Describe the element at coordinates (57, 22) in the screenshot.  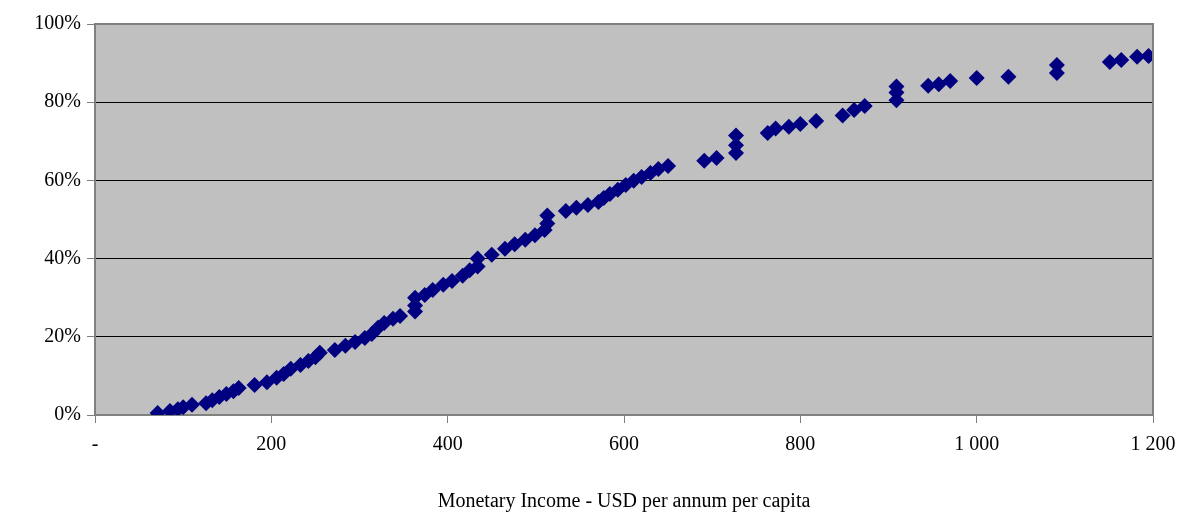
I see `y-tick-label: 100%` at that location.